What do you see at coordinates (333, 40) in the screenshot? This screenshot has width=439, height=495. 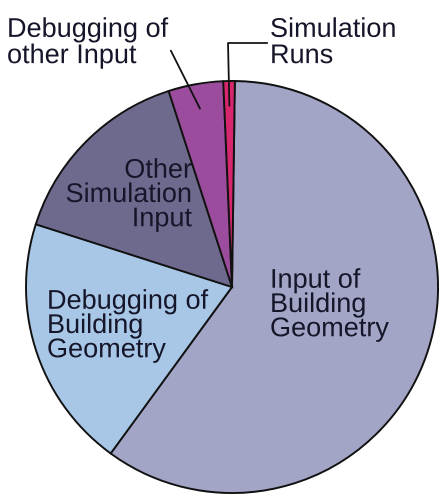 I see `slice-label: Simulation Runs` at bounding box center [333, 40].